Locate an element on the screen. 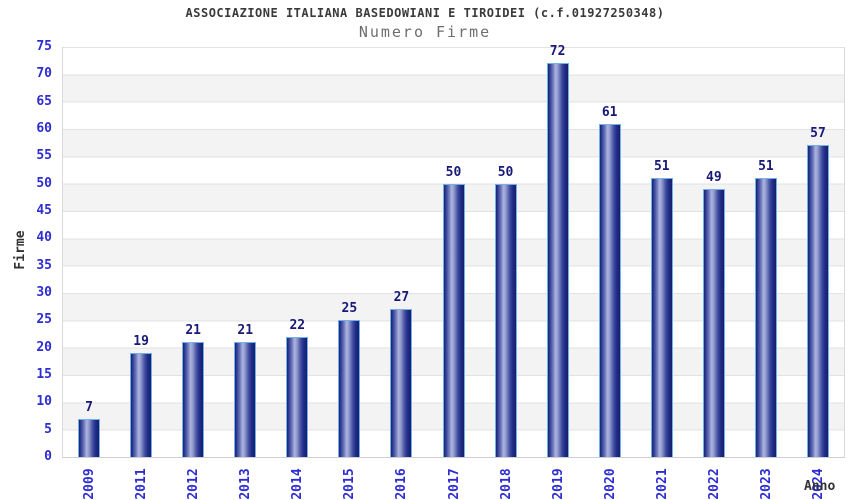  x-tick-2017: 2017 is located at coordinates (453, 484).